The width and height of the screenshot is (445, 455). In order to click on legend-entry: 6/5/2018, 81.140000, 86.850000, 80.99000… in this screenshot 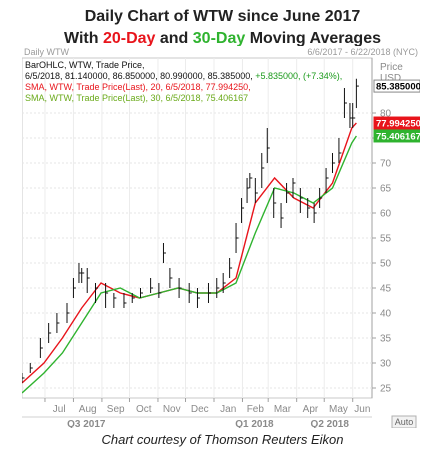, I will do `click(183, 76)`.